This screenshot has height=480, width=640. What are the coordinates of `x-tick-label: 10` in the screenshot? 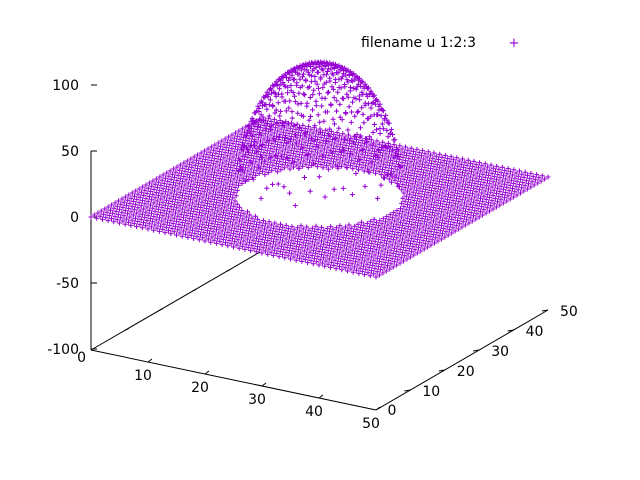 It's located at (143, 376).